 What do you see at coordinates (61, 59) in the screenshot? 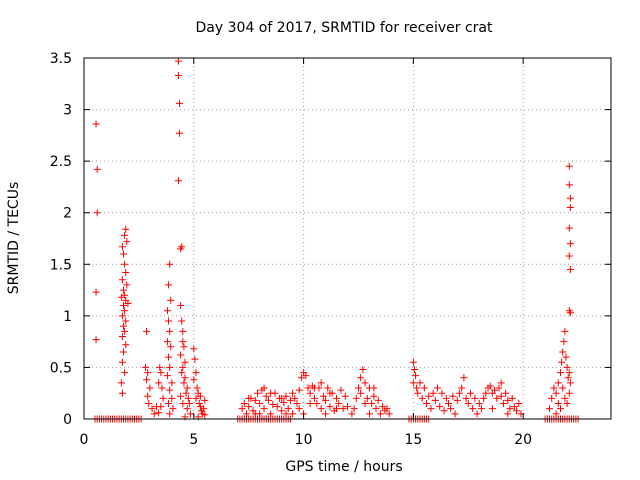
I see `y-tick-label: 3.5` at bounding box center [61, 59].